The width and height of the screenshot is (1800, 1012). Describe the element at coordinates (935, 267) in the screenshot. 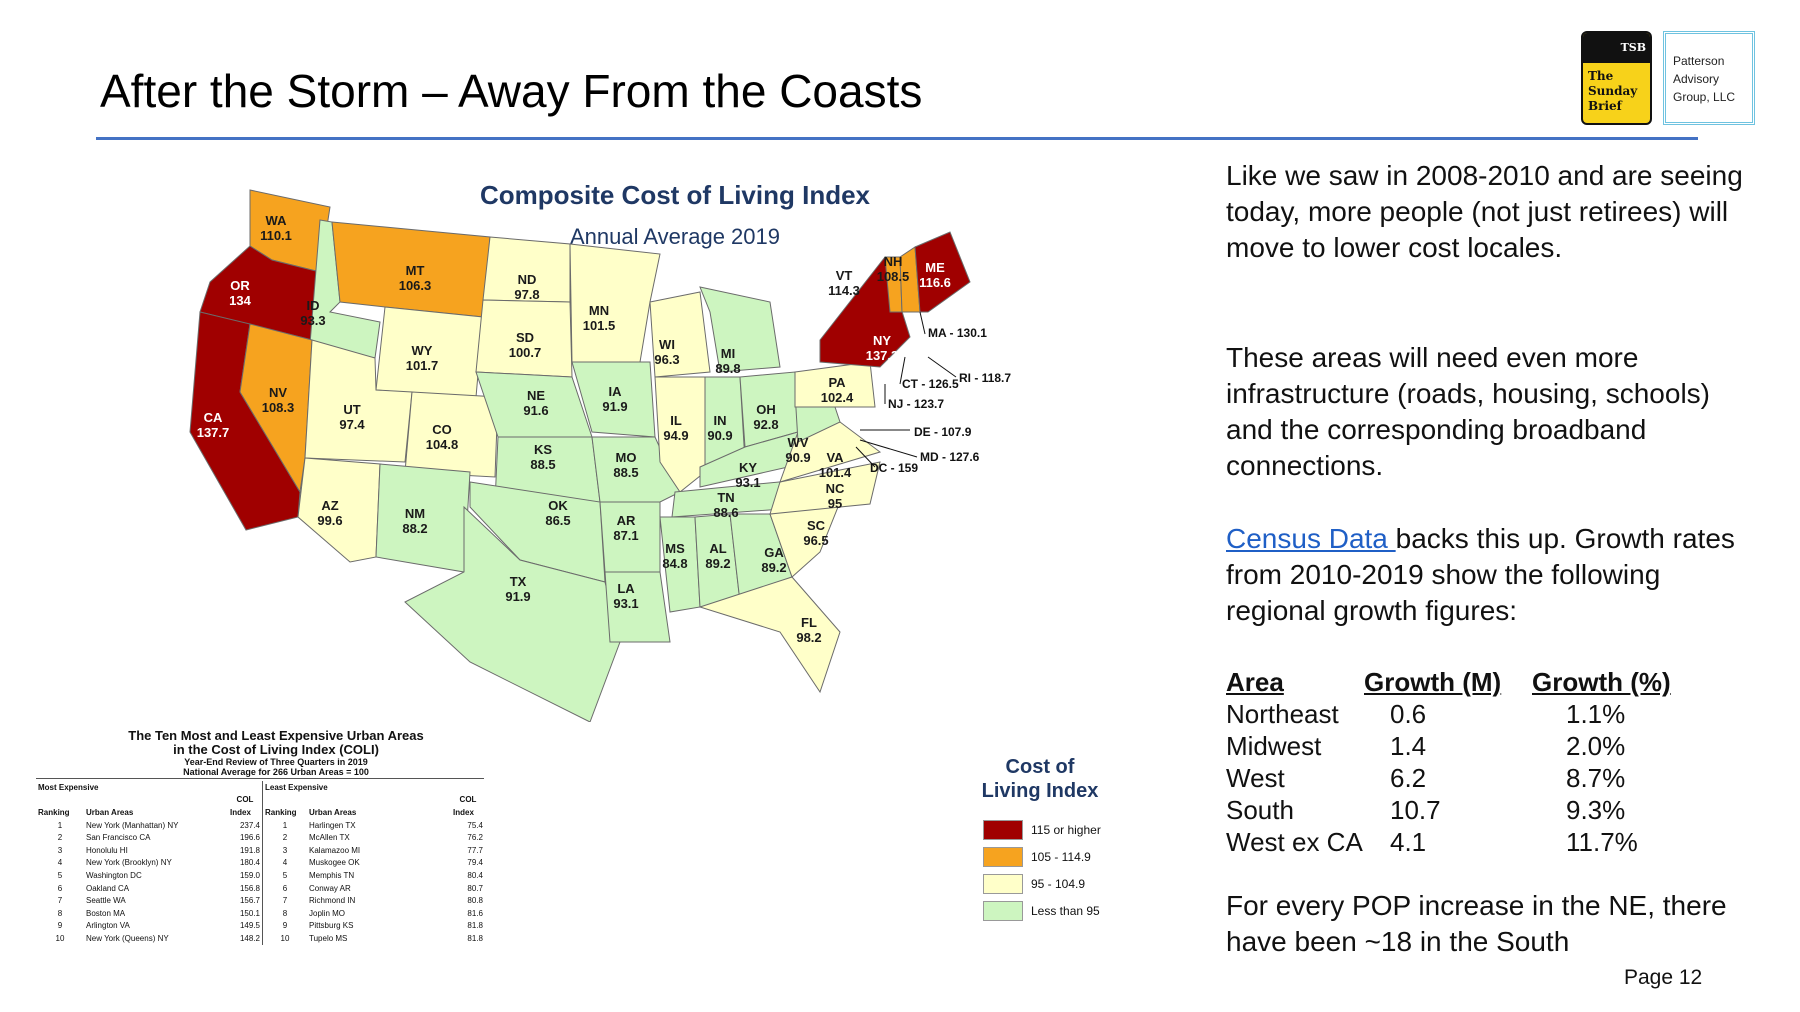

I see `state-abbr-label: ME` at that location.